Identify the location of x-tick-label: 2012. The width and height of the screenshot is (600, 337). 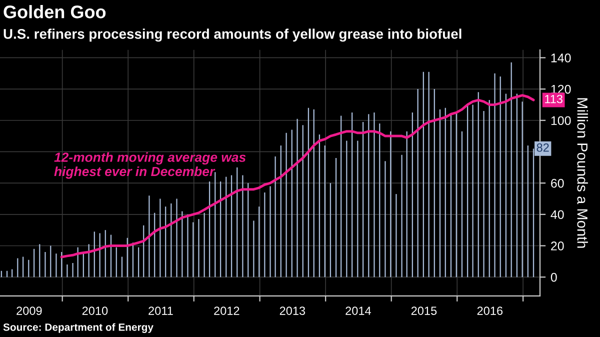
(227, 310).